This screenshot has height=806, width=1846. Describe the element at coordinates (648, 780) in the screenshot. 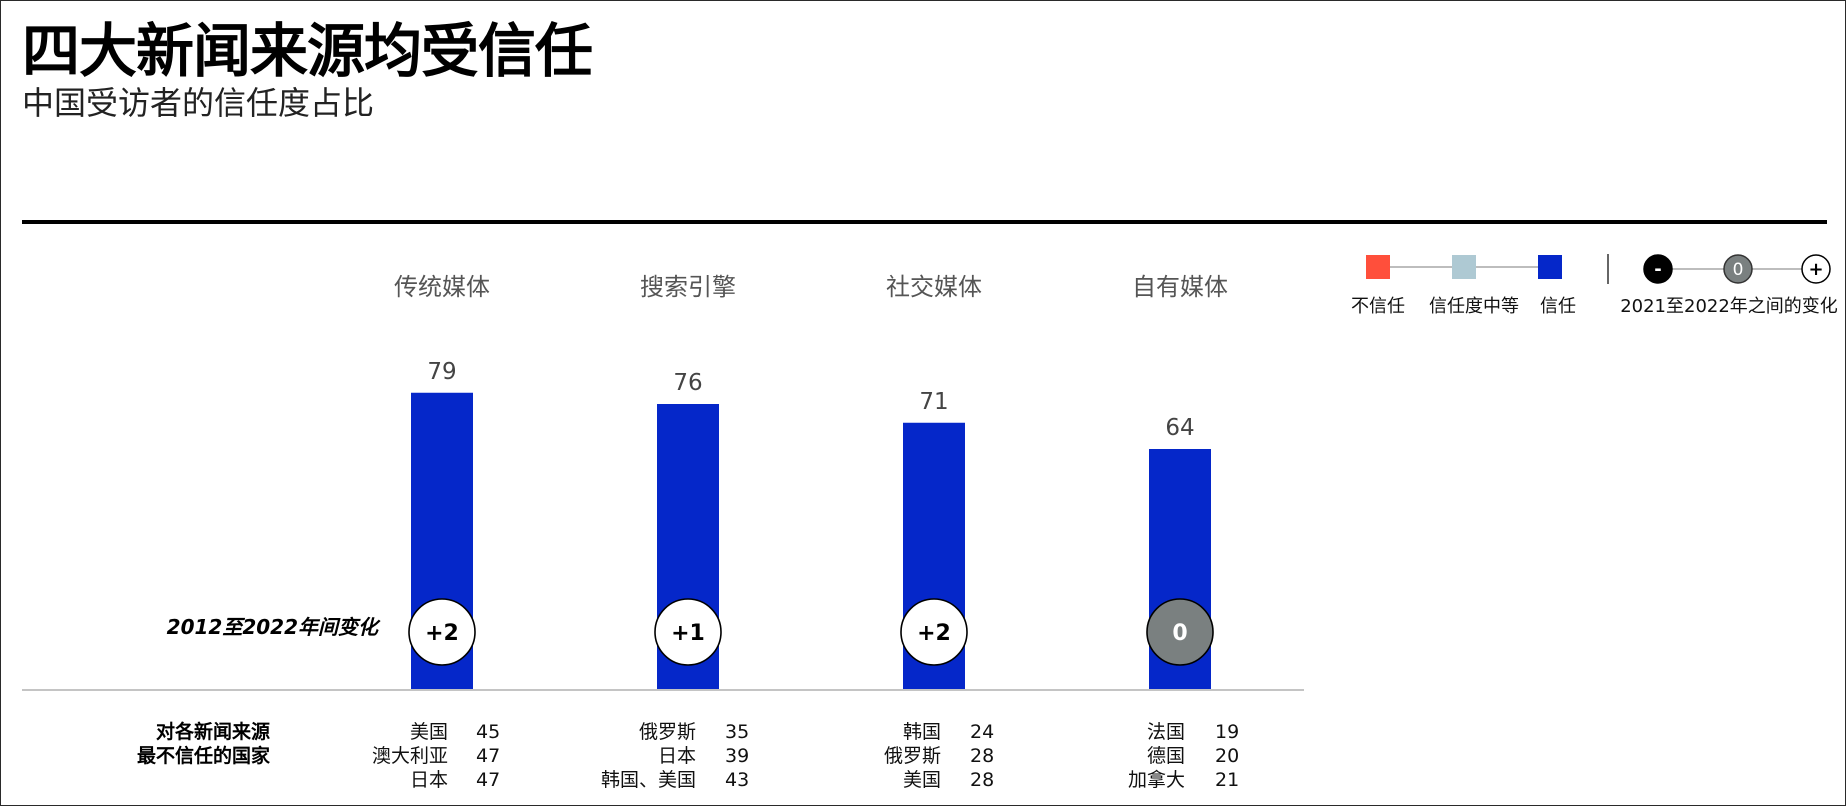

I see `country-name: 韩国、美国` at that location.